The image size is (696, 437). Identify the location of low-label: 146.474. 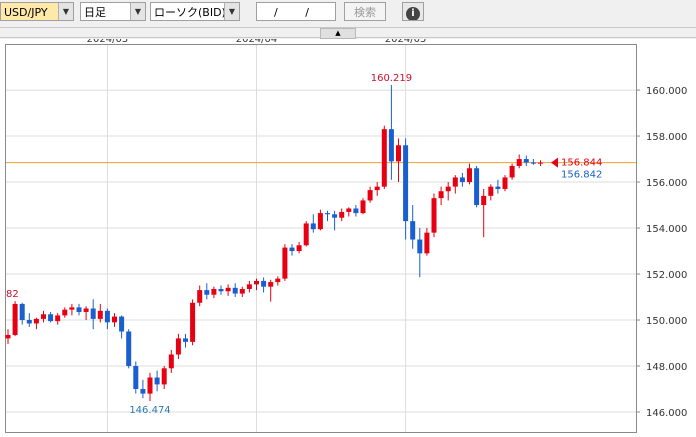
(149, 410).